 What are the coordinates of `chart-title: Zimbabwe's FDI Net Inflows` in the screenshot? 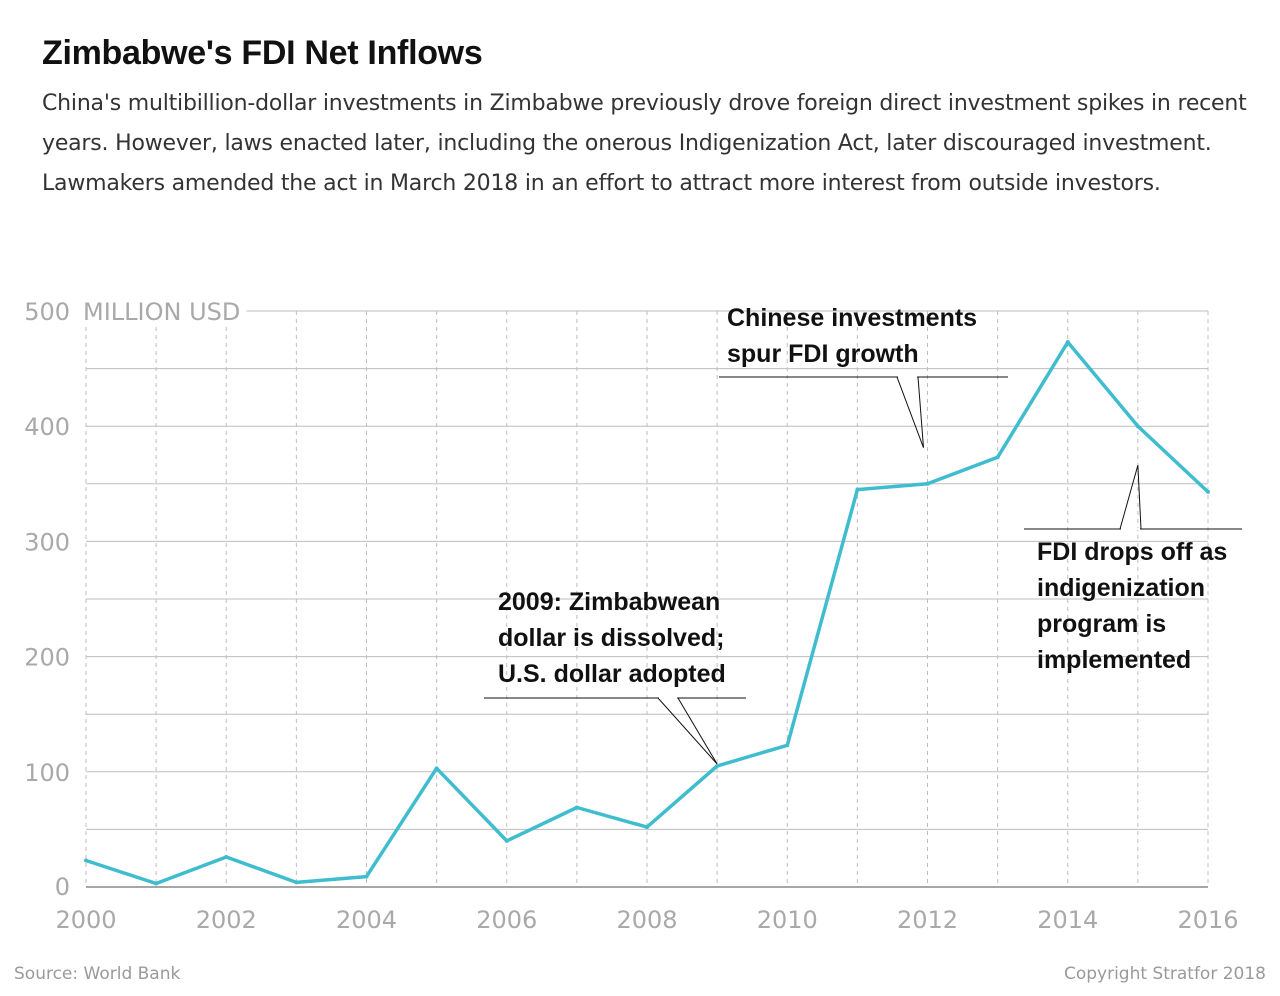 It's located at (262, 53).